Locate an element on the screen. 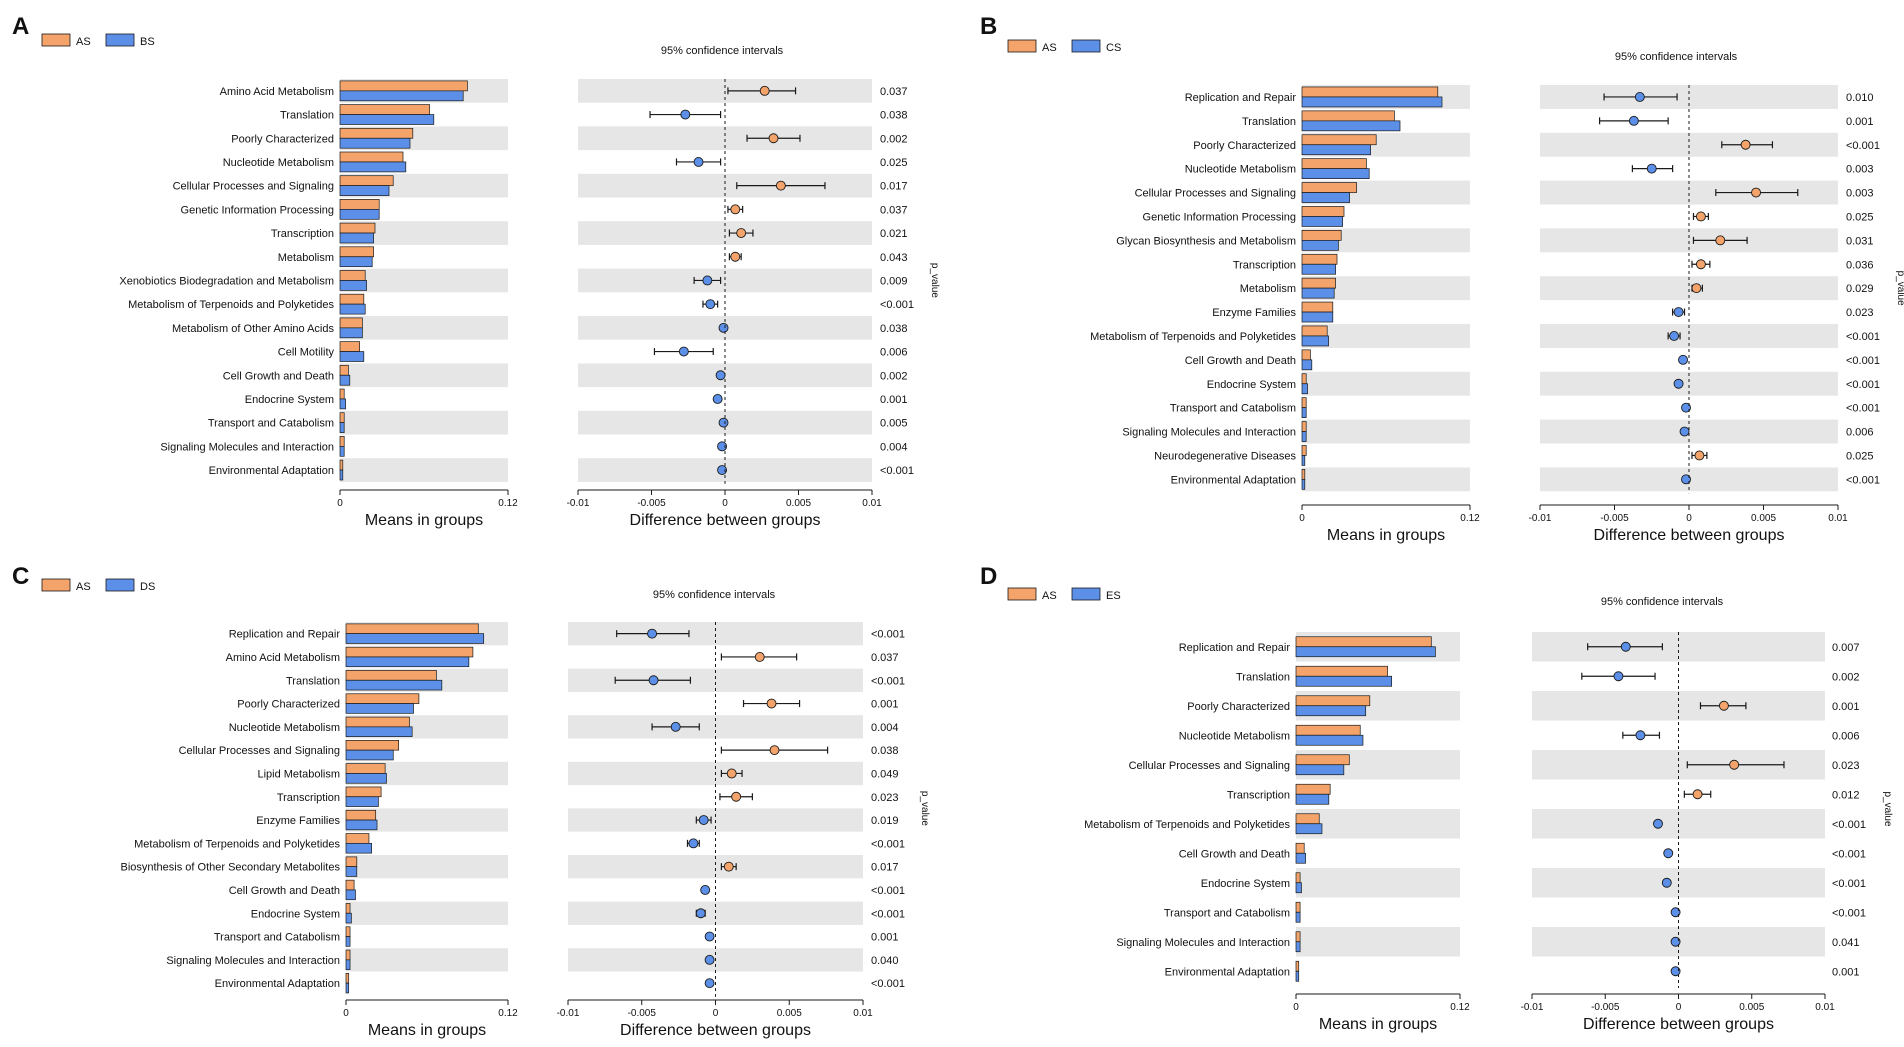  category-label: Cellular Processes and Signaling is located at coordinates (253, 187).